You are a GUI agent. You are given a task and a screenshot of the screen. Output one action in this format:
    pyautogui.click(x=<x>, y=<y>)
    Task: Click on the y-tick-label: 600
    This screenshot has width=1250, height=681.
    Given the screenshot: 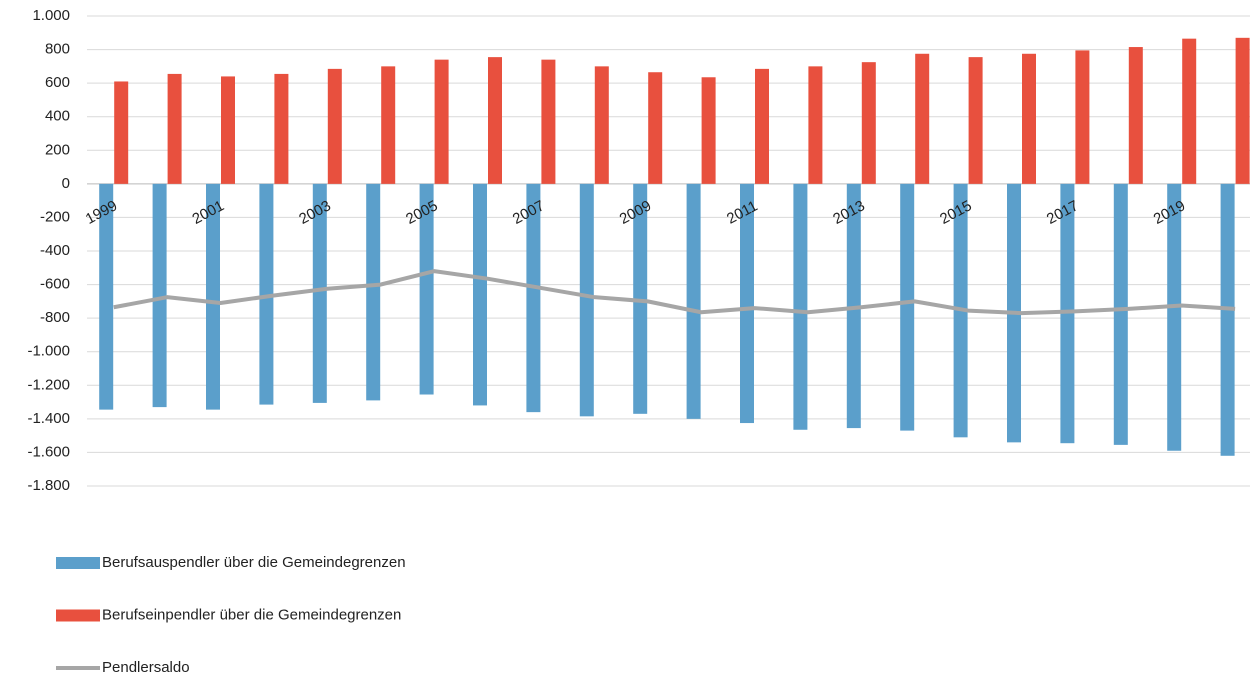 What is the action you would take?
    pyautogui.click(x=57, y=82)
    